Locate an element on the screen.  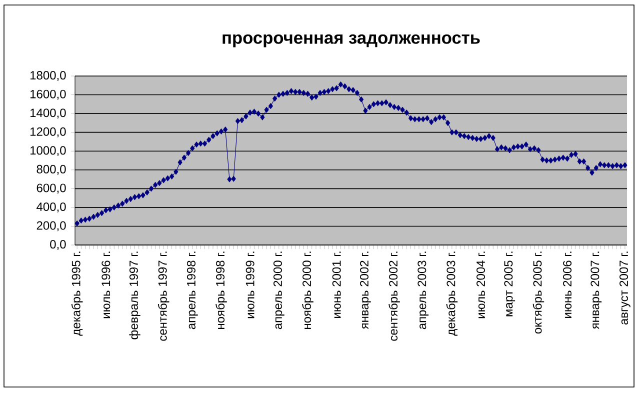
x-tick-label: март 2005 г. is located at coordinates (510, 284).